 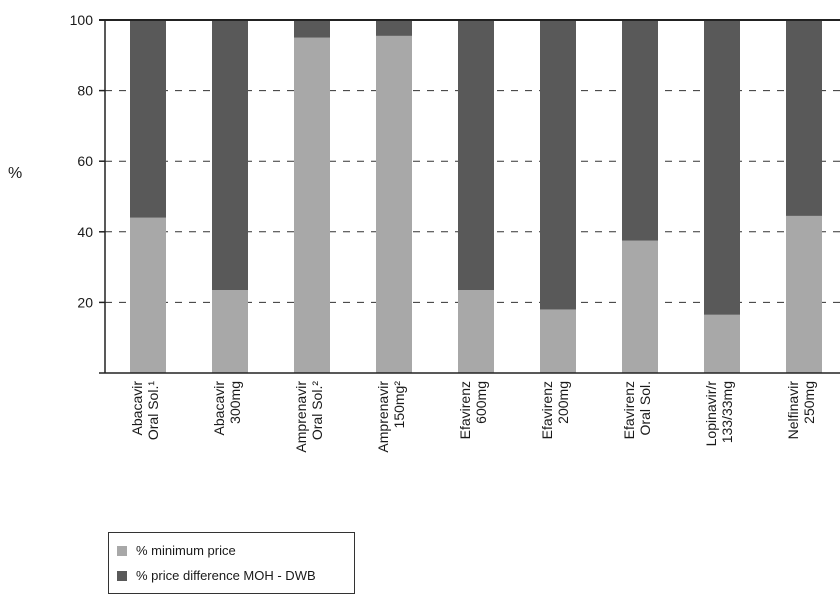 What do you see at coordinates (317, 410) in the screenshot?
I see `x-category-label-line: Oral Sol.²` at bounding box center [317, 410].